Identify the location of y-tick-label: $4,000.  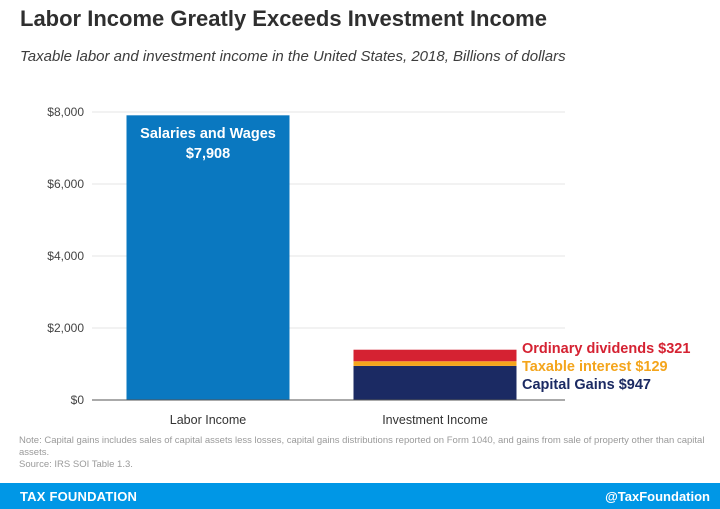
(65, 256).